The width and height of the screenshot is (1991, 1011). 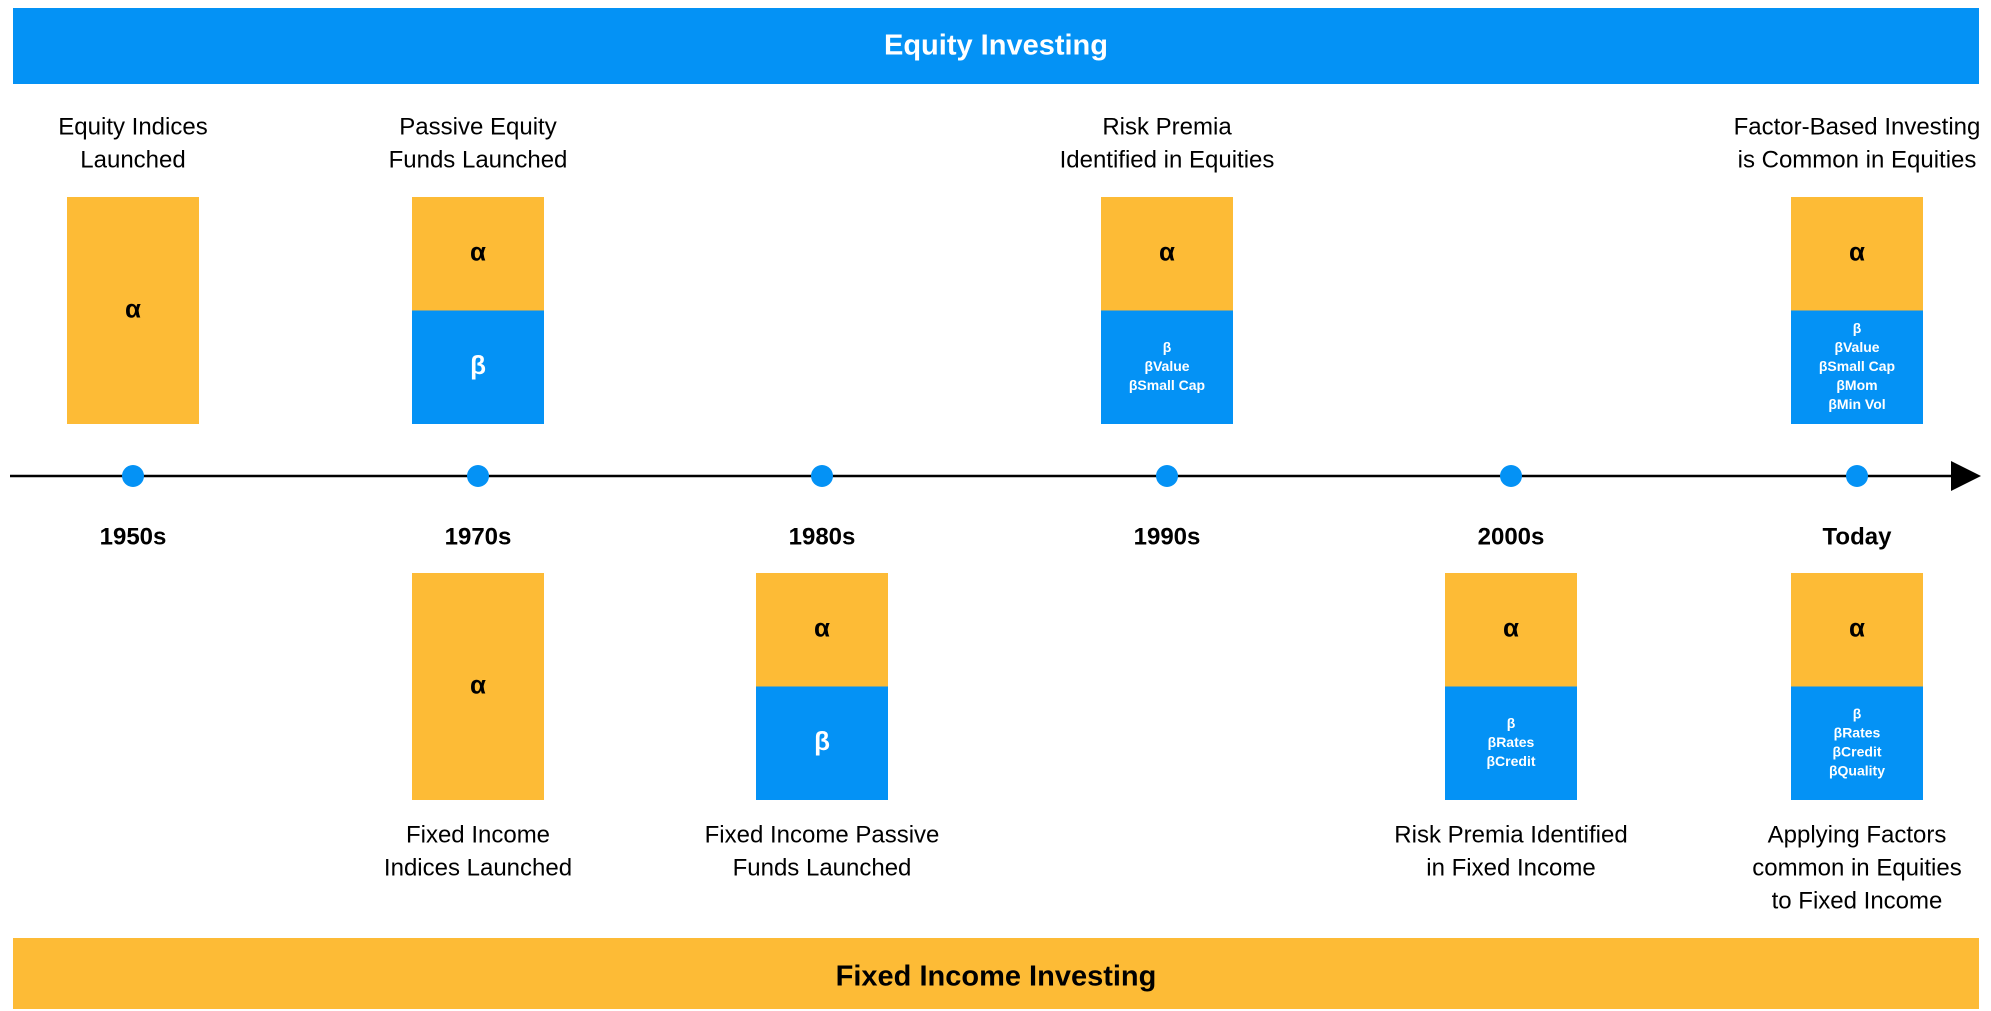 I want to click on milestone-label: in Fixed Income, so click(x=1510, y=867).